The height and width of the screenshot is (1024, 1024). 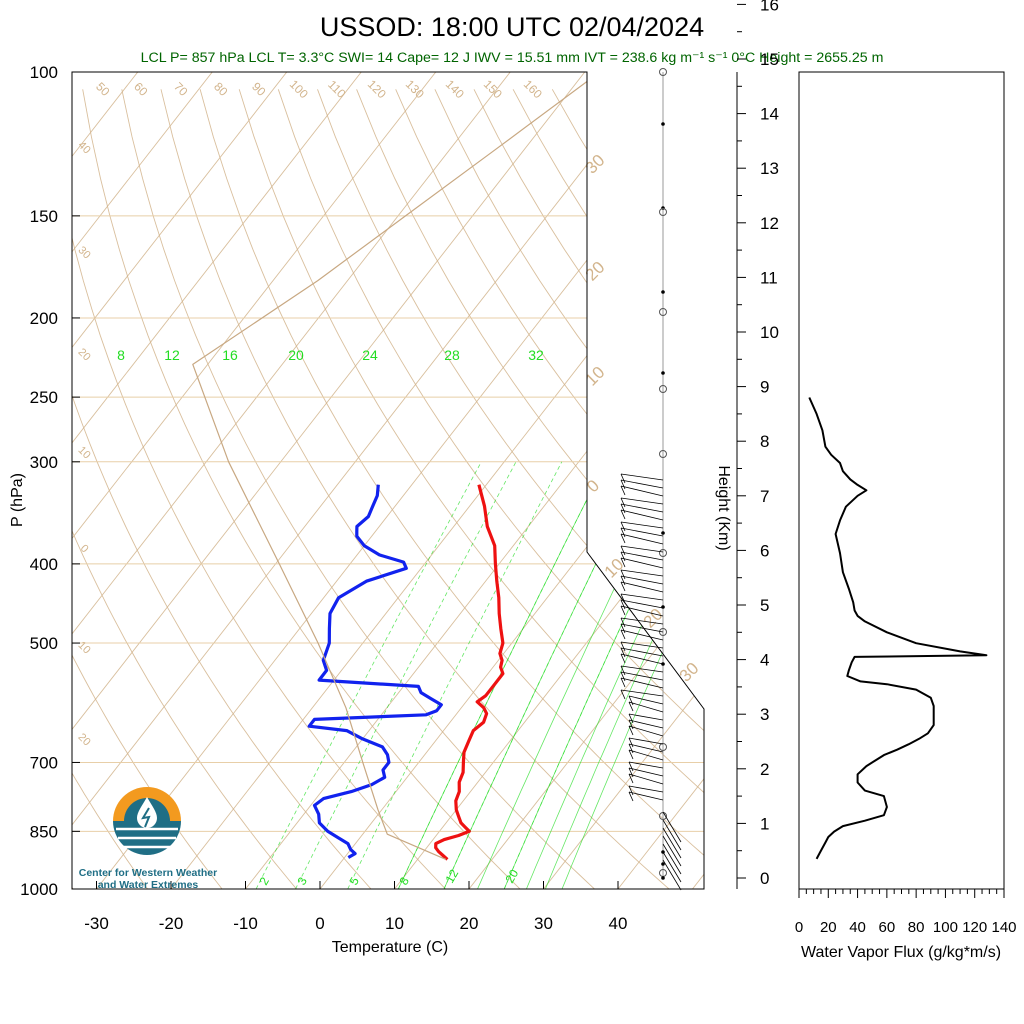 I want to click on x-tick-label: -10, so click(x=245, y=923).